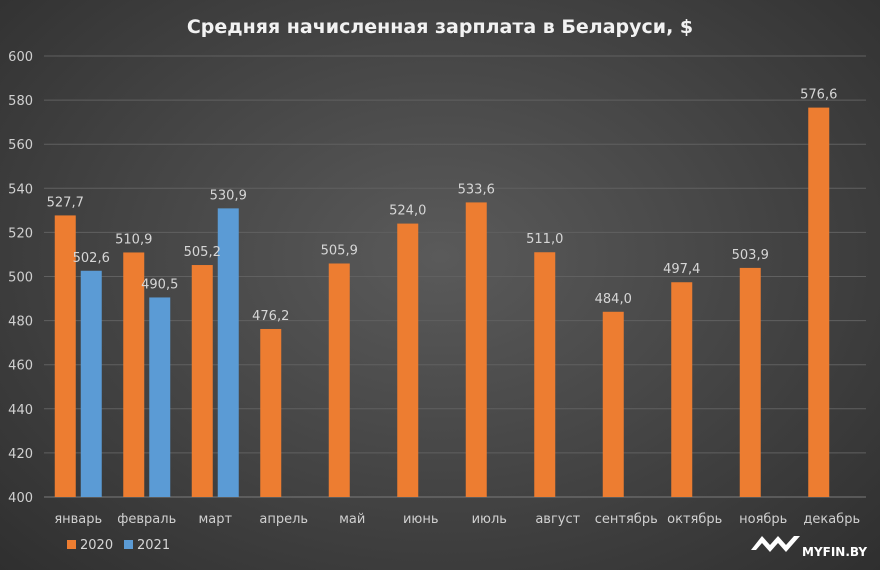  I want to click on y-tick-label: 520, so click(20, 233).